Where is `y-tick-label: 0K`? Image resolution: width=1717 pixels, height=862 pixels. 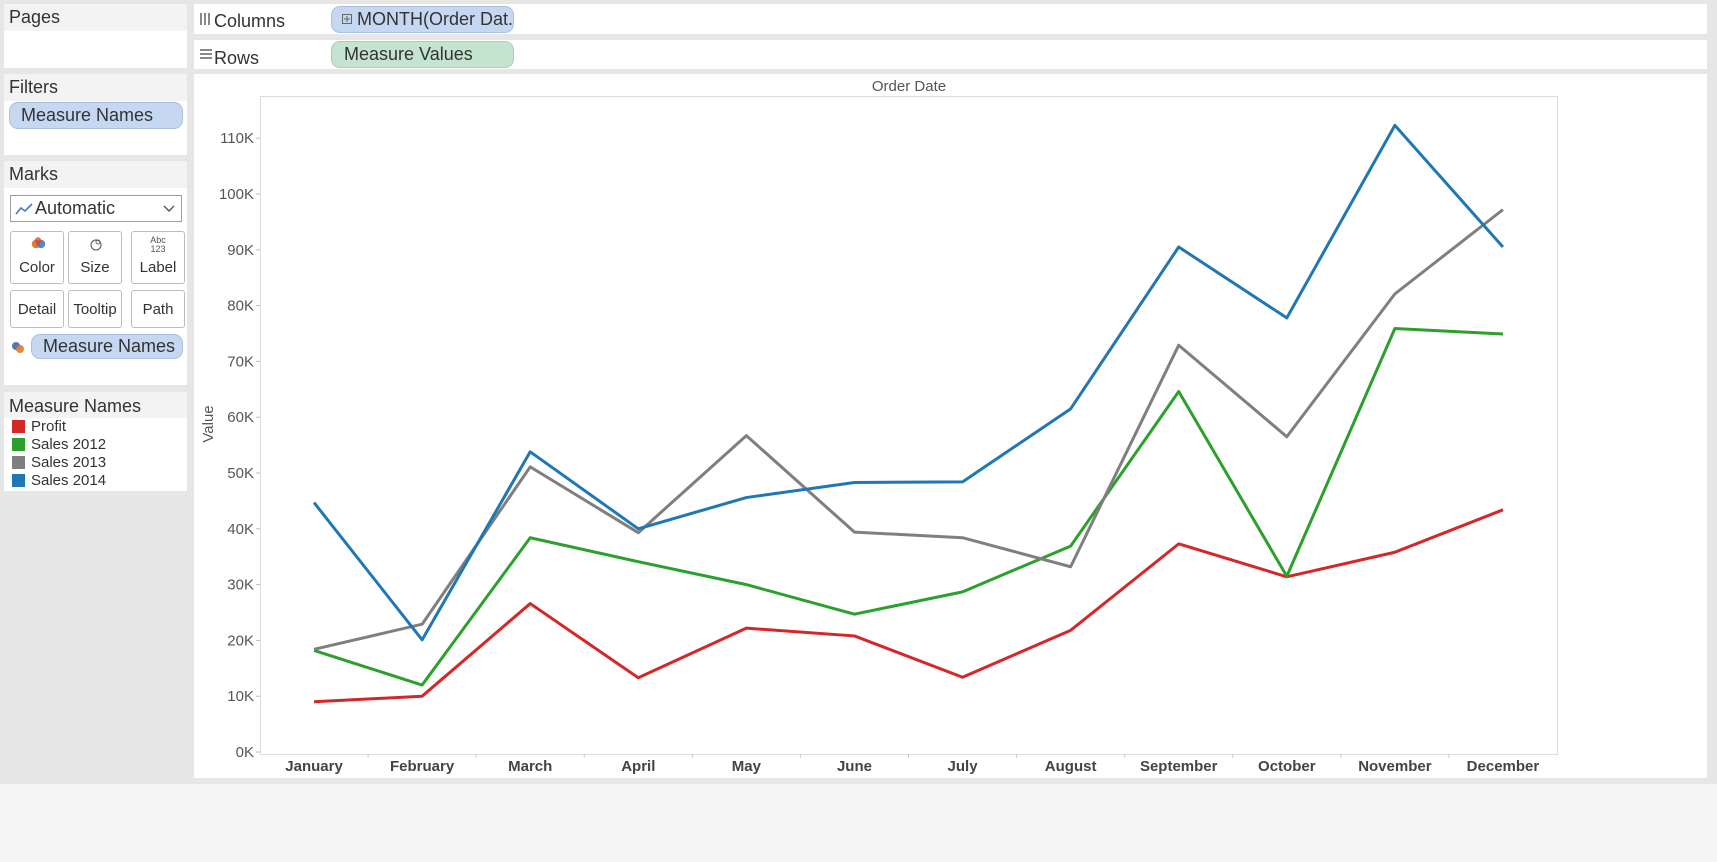 y-tick-label: 0K is located at coordinates (245, 752).